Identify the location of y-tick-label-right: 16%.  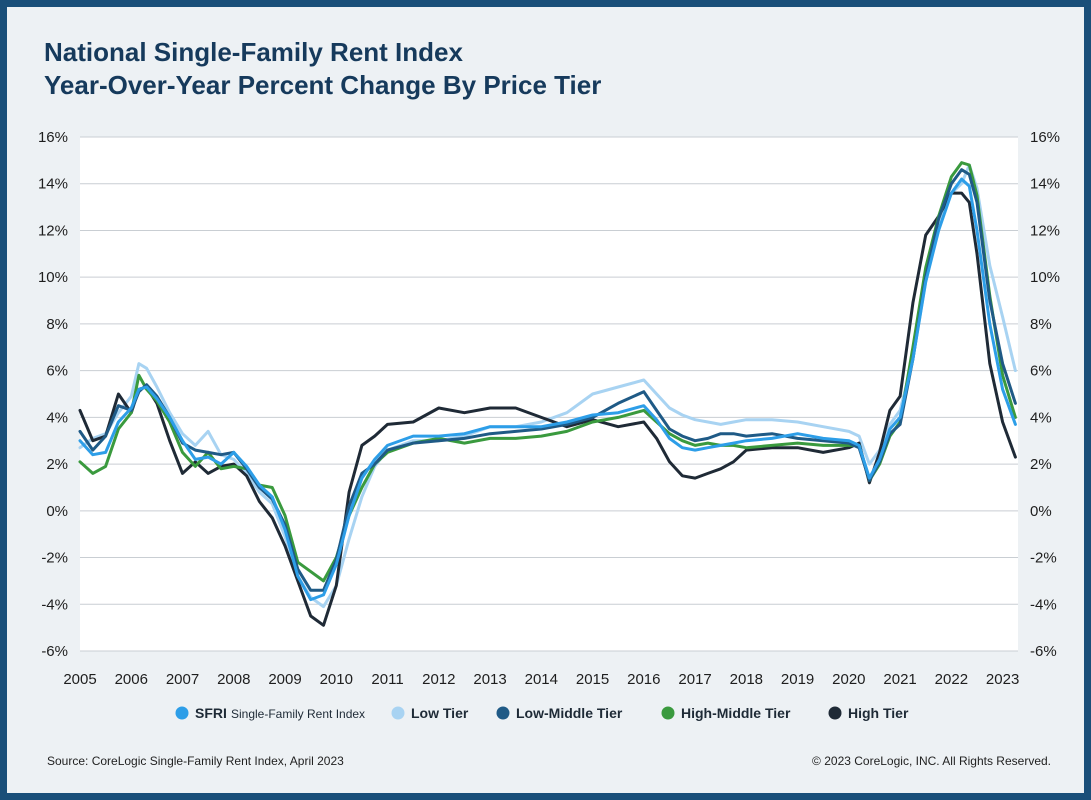
(1045, 137).